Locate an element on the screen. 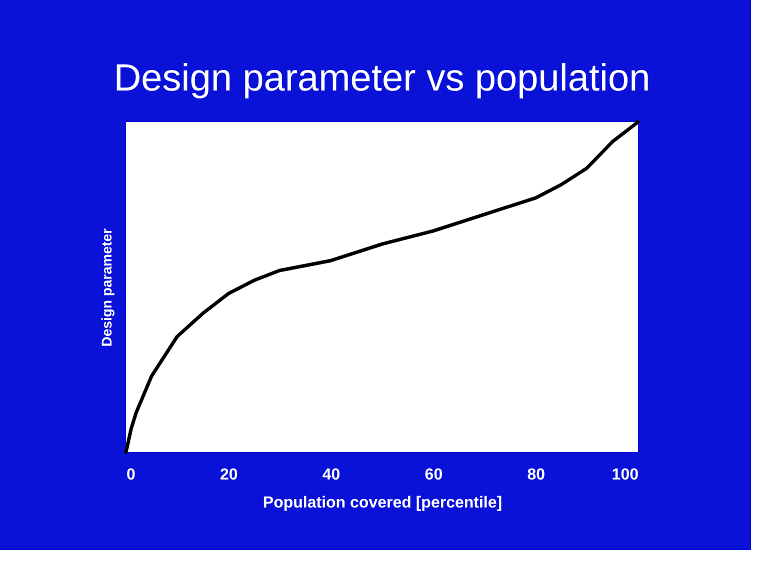 This screenshot has height=581, width=768. x-tick-label: 60 is located at coordinates (433, 475).